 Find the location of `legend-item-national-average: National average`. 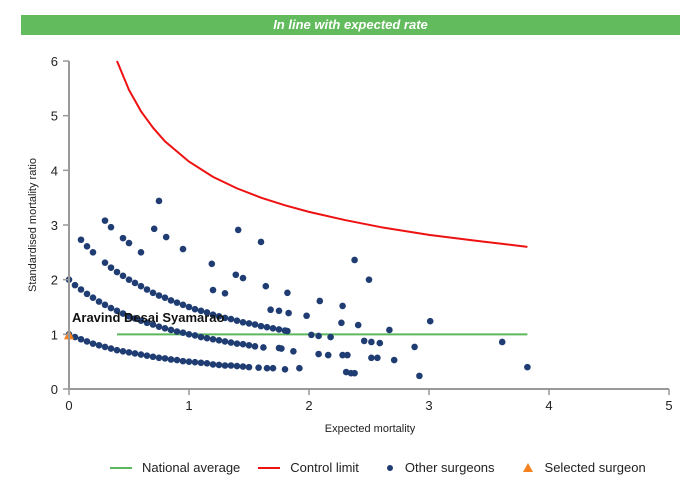

legend-item-national-average: National average is located at coordinates (175, 467).